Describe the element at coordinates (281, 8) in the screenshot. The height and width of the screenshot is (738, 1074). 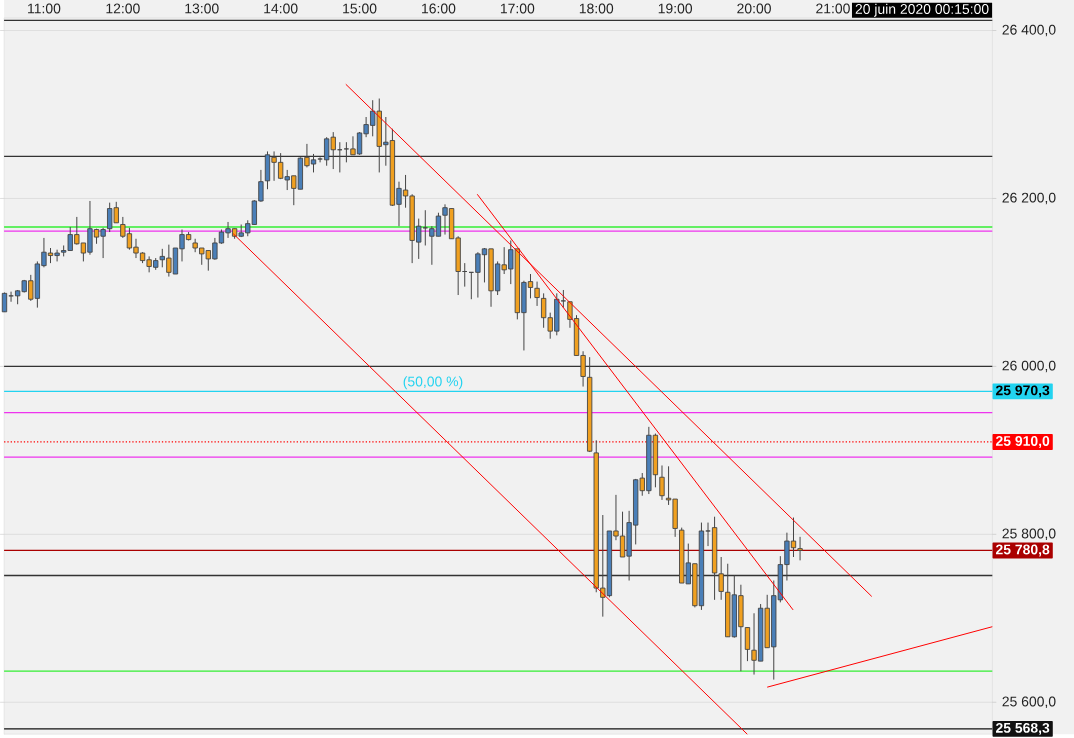
I see `x-tick-label: 14:00` at that location.